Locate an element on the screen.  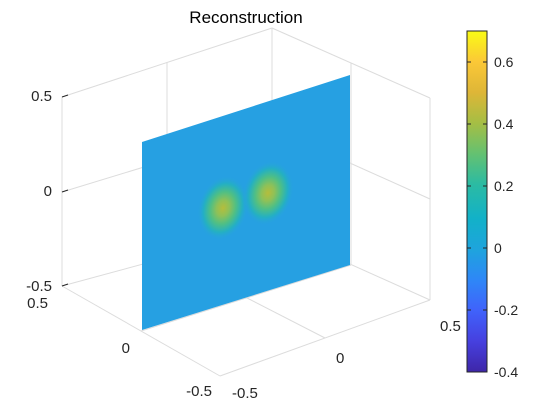
y-tick-label: -0.5 is located at coordinates (199, 391).